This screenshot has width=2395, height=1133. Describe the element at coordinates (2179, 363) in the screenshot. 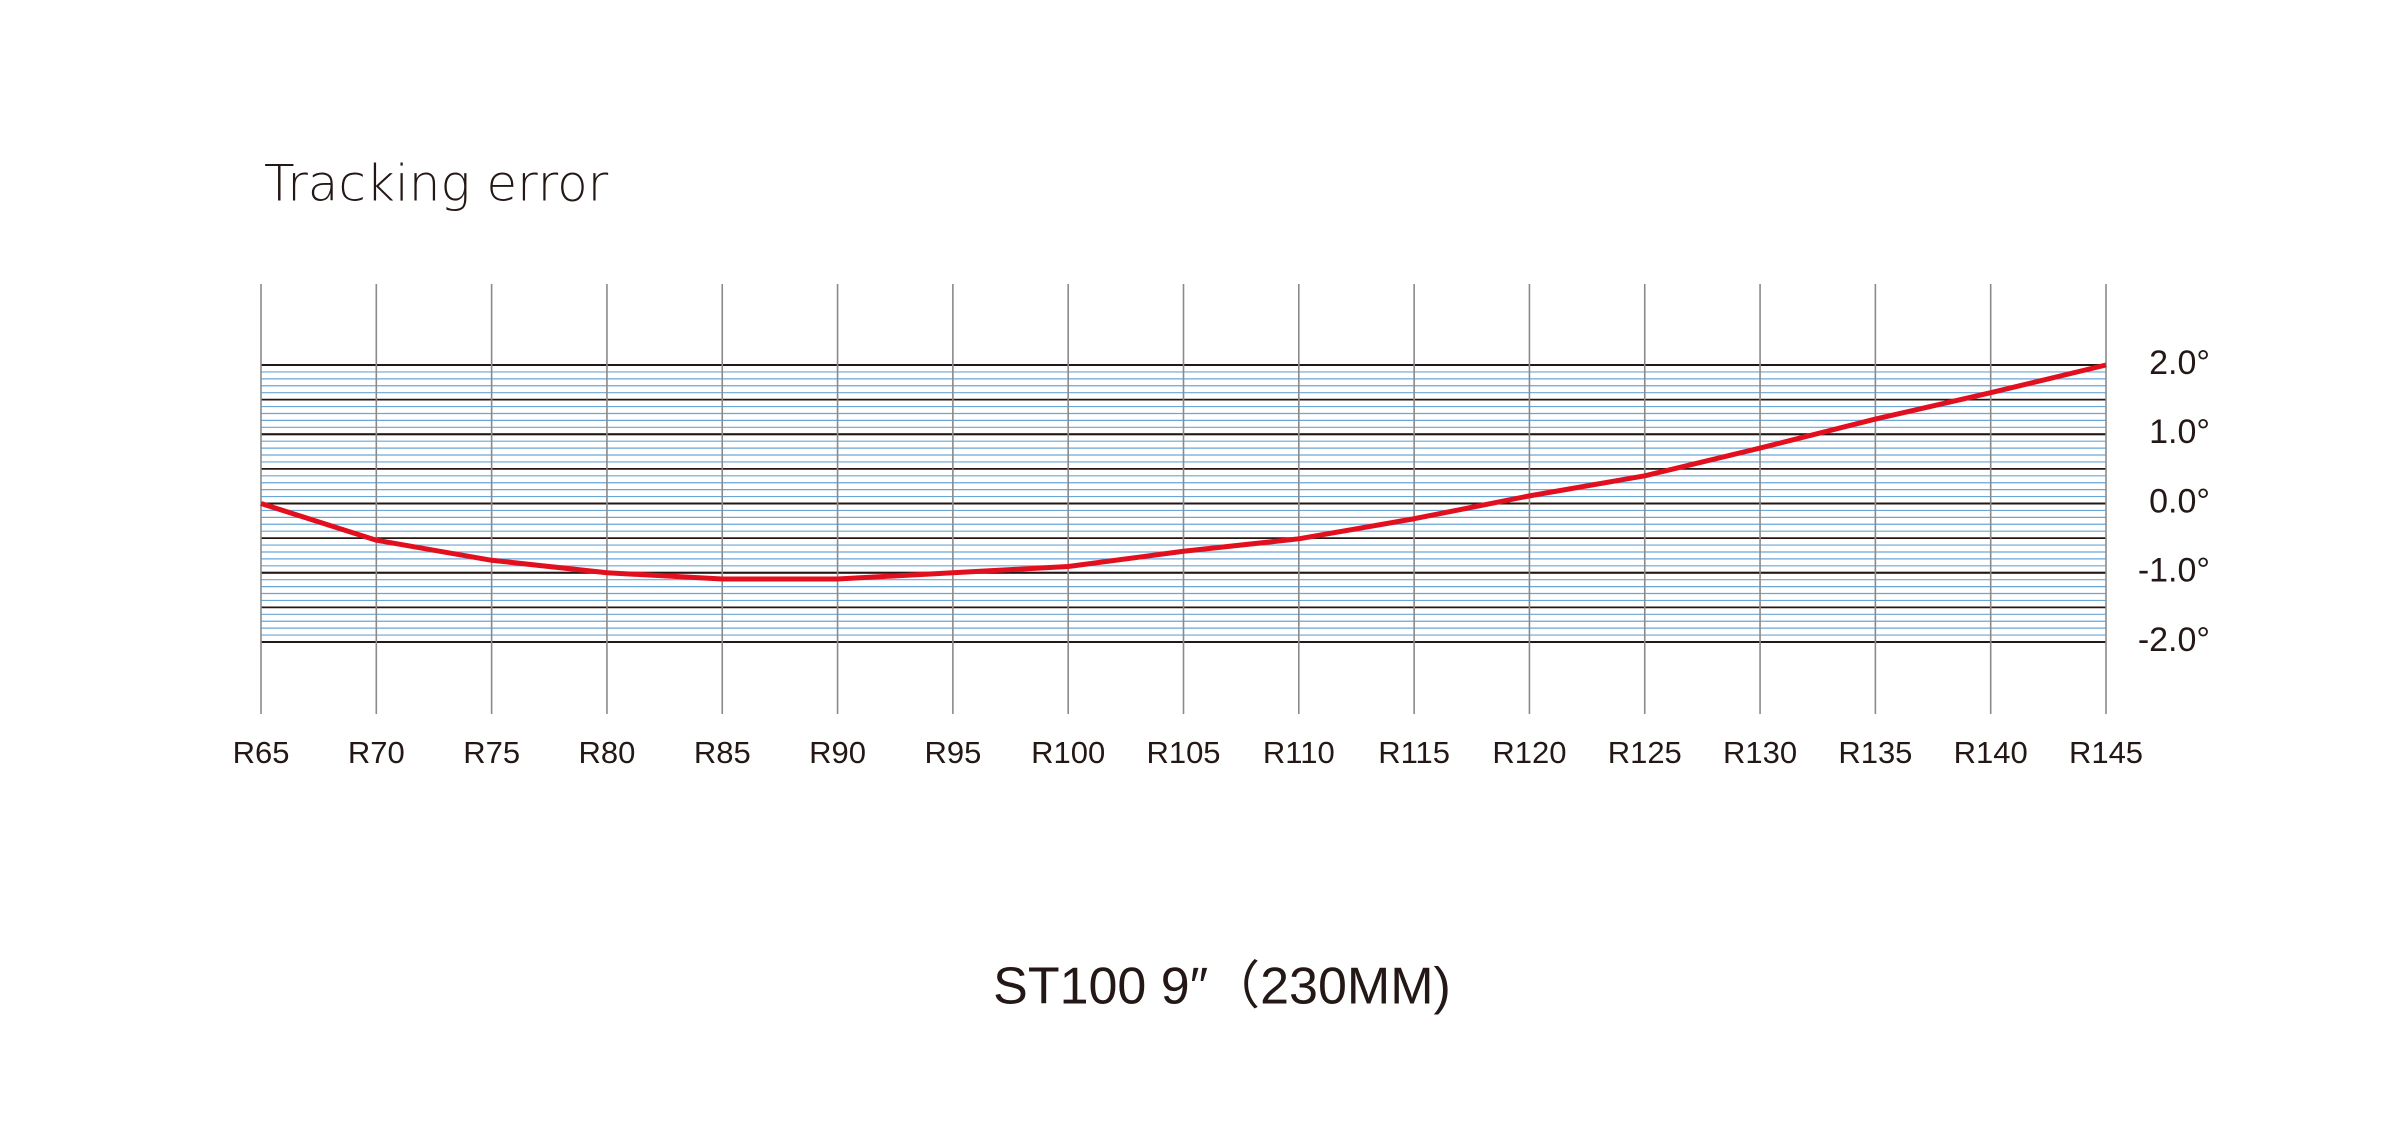

I see `y-tick-label: 2.0°` at that location.